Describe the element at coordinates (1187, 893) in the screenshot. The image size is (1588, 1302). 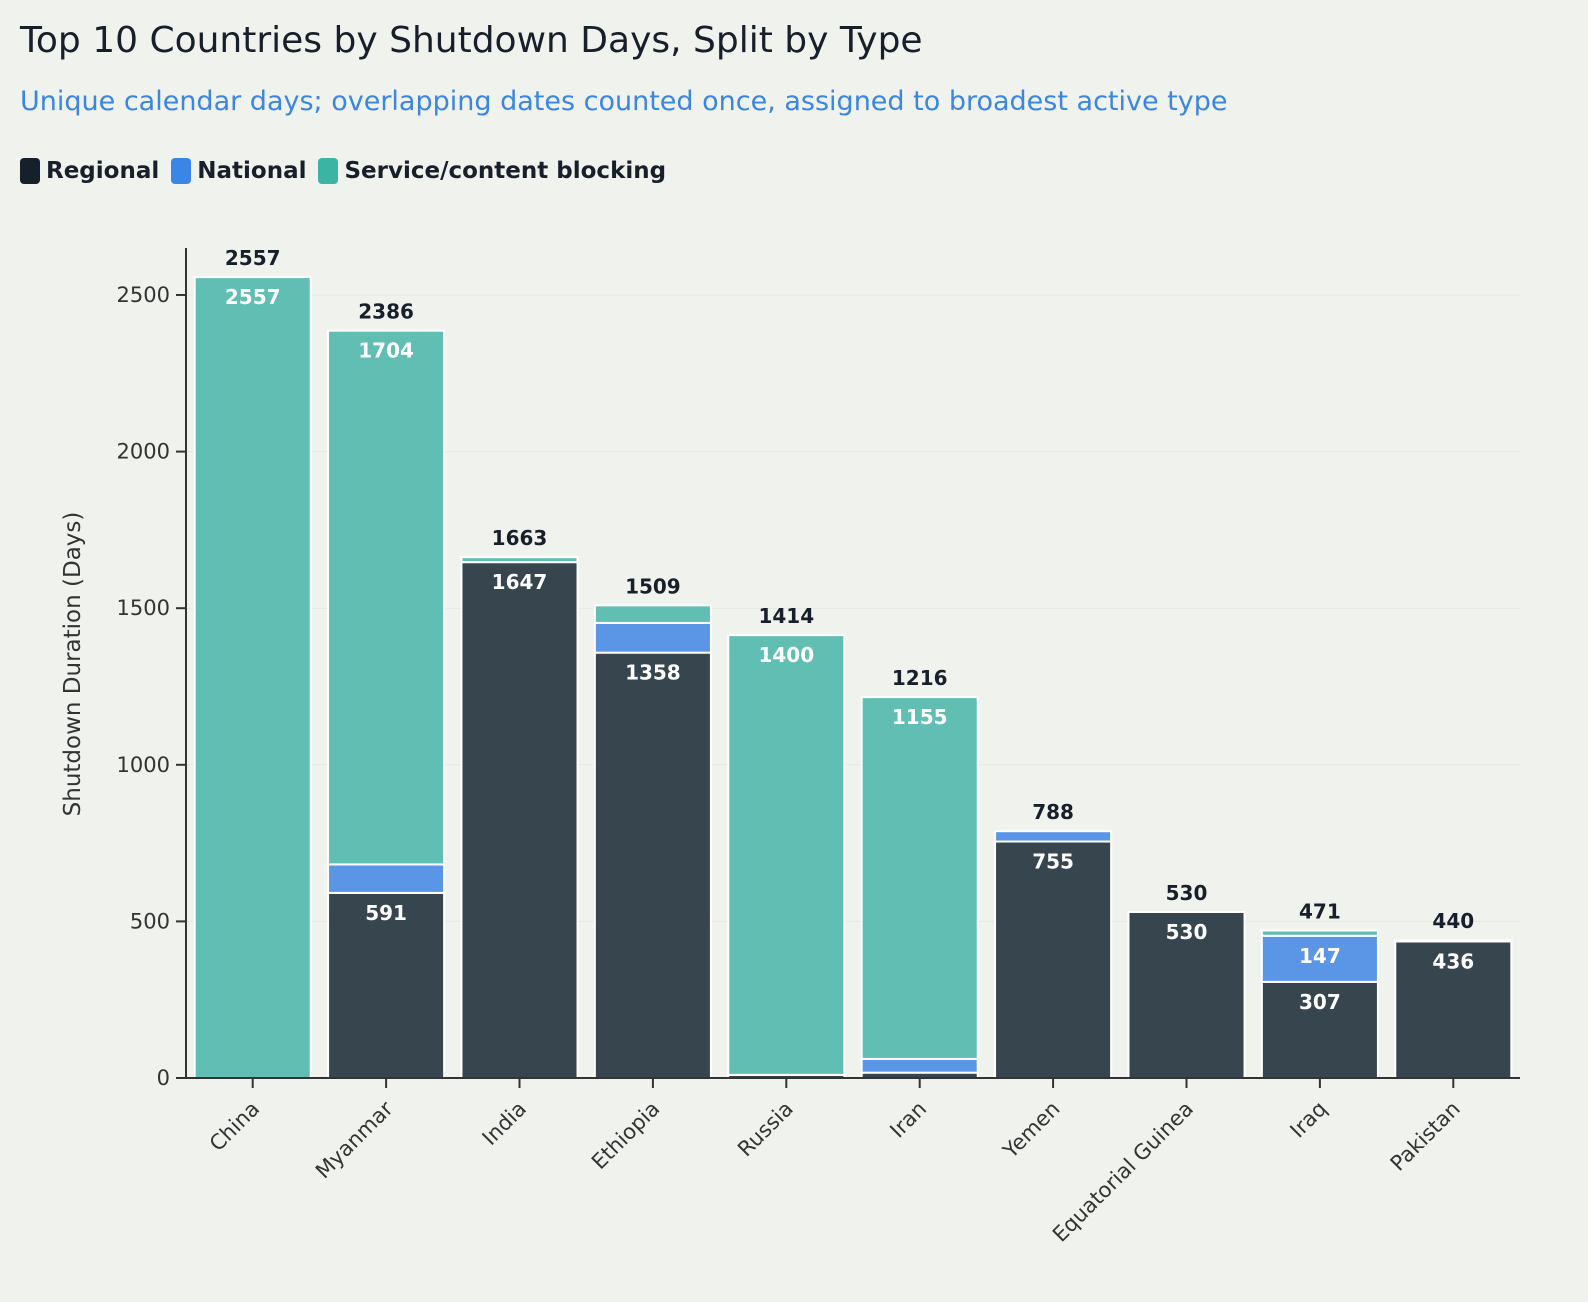
I see `total-label: 530` at that location.